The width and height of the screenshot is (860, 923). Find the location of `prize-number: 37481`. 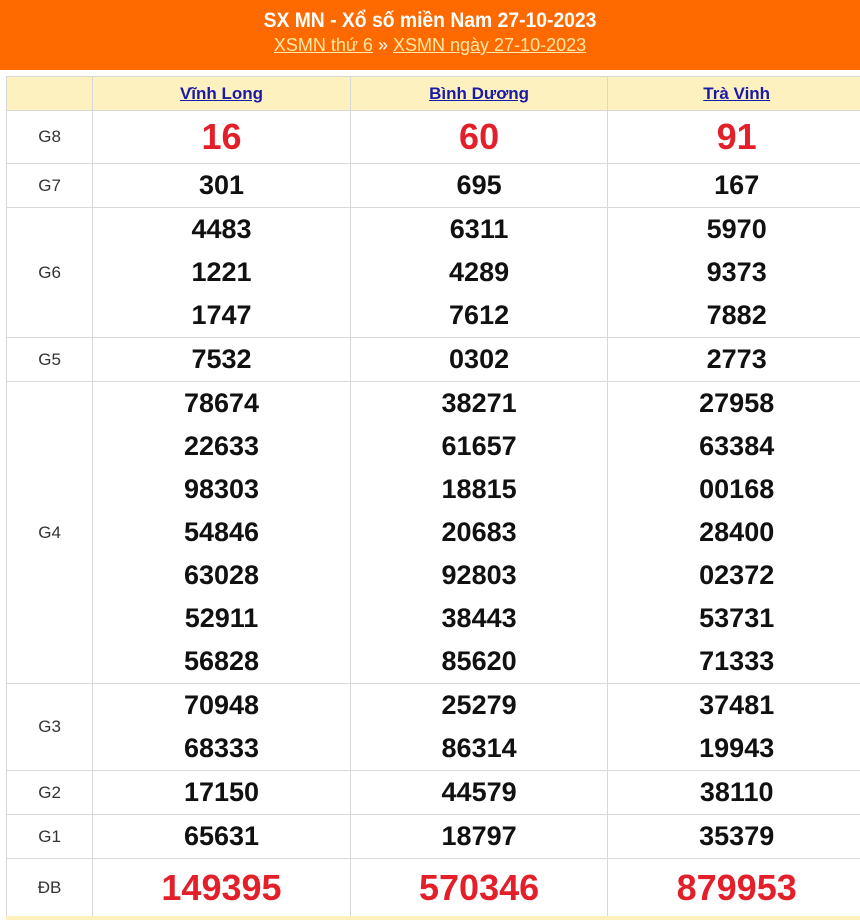

prize-number: 37481 is located at coordinates (737, 705).